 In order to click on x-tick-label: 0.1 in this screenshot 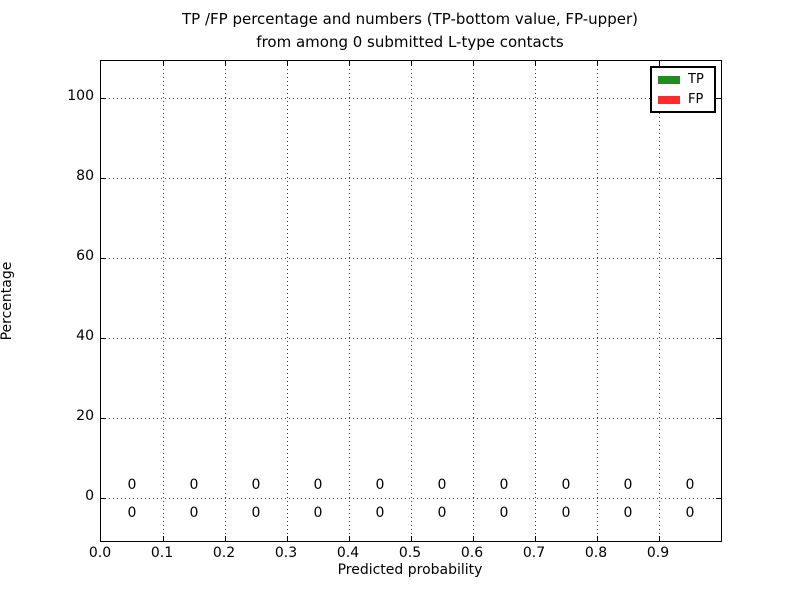, I will do `click(162, 553)`.